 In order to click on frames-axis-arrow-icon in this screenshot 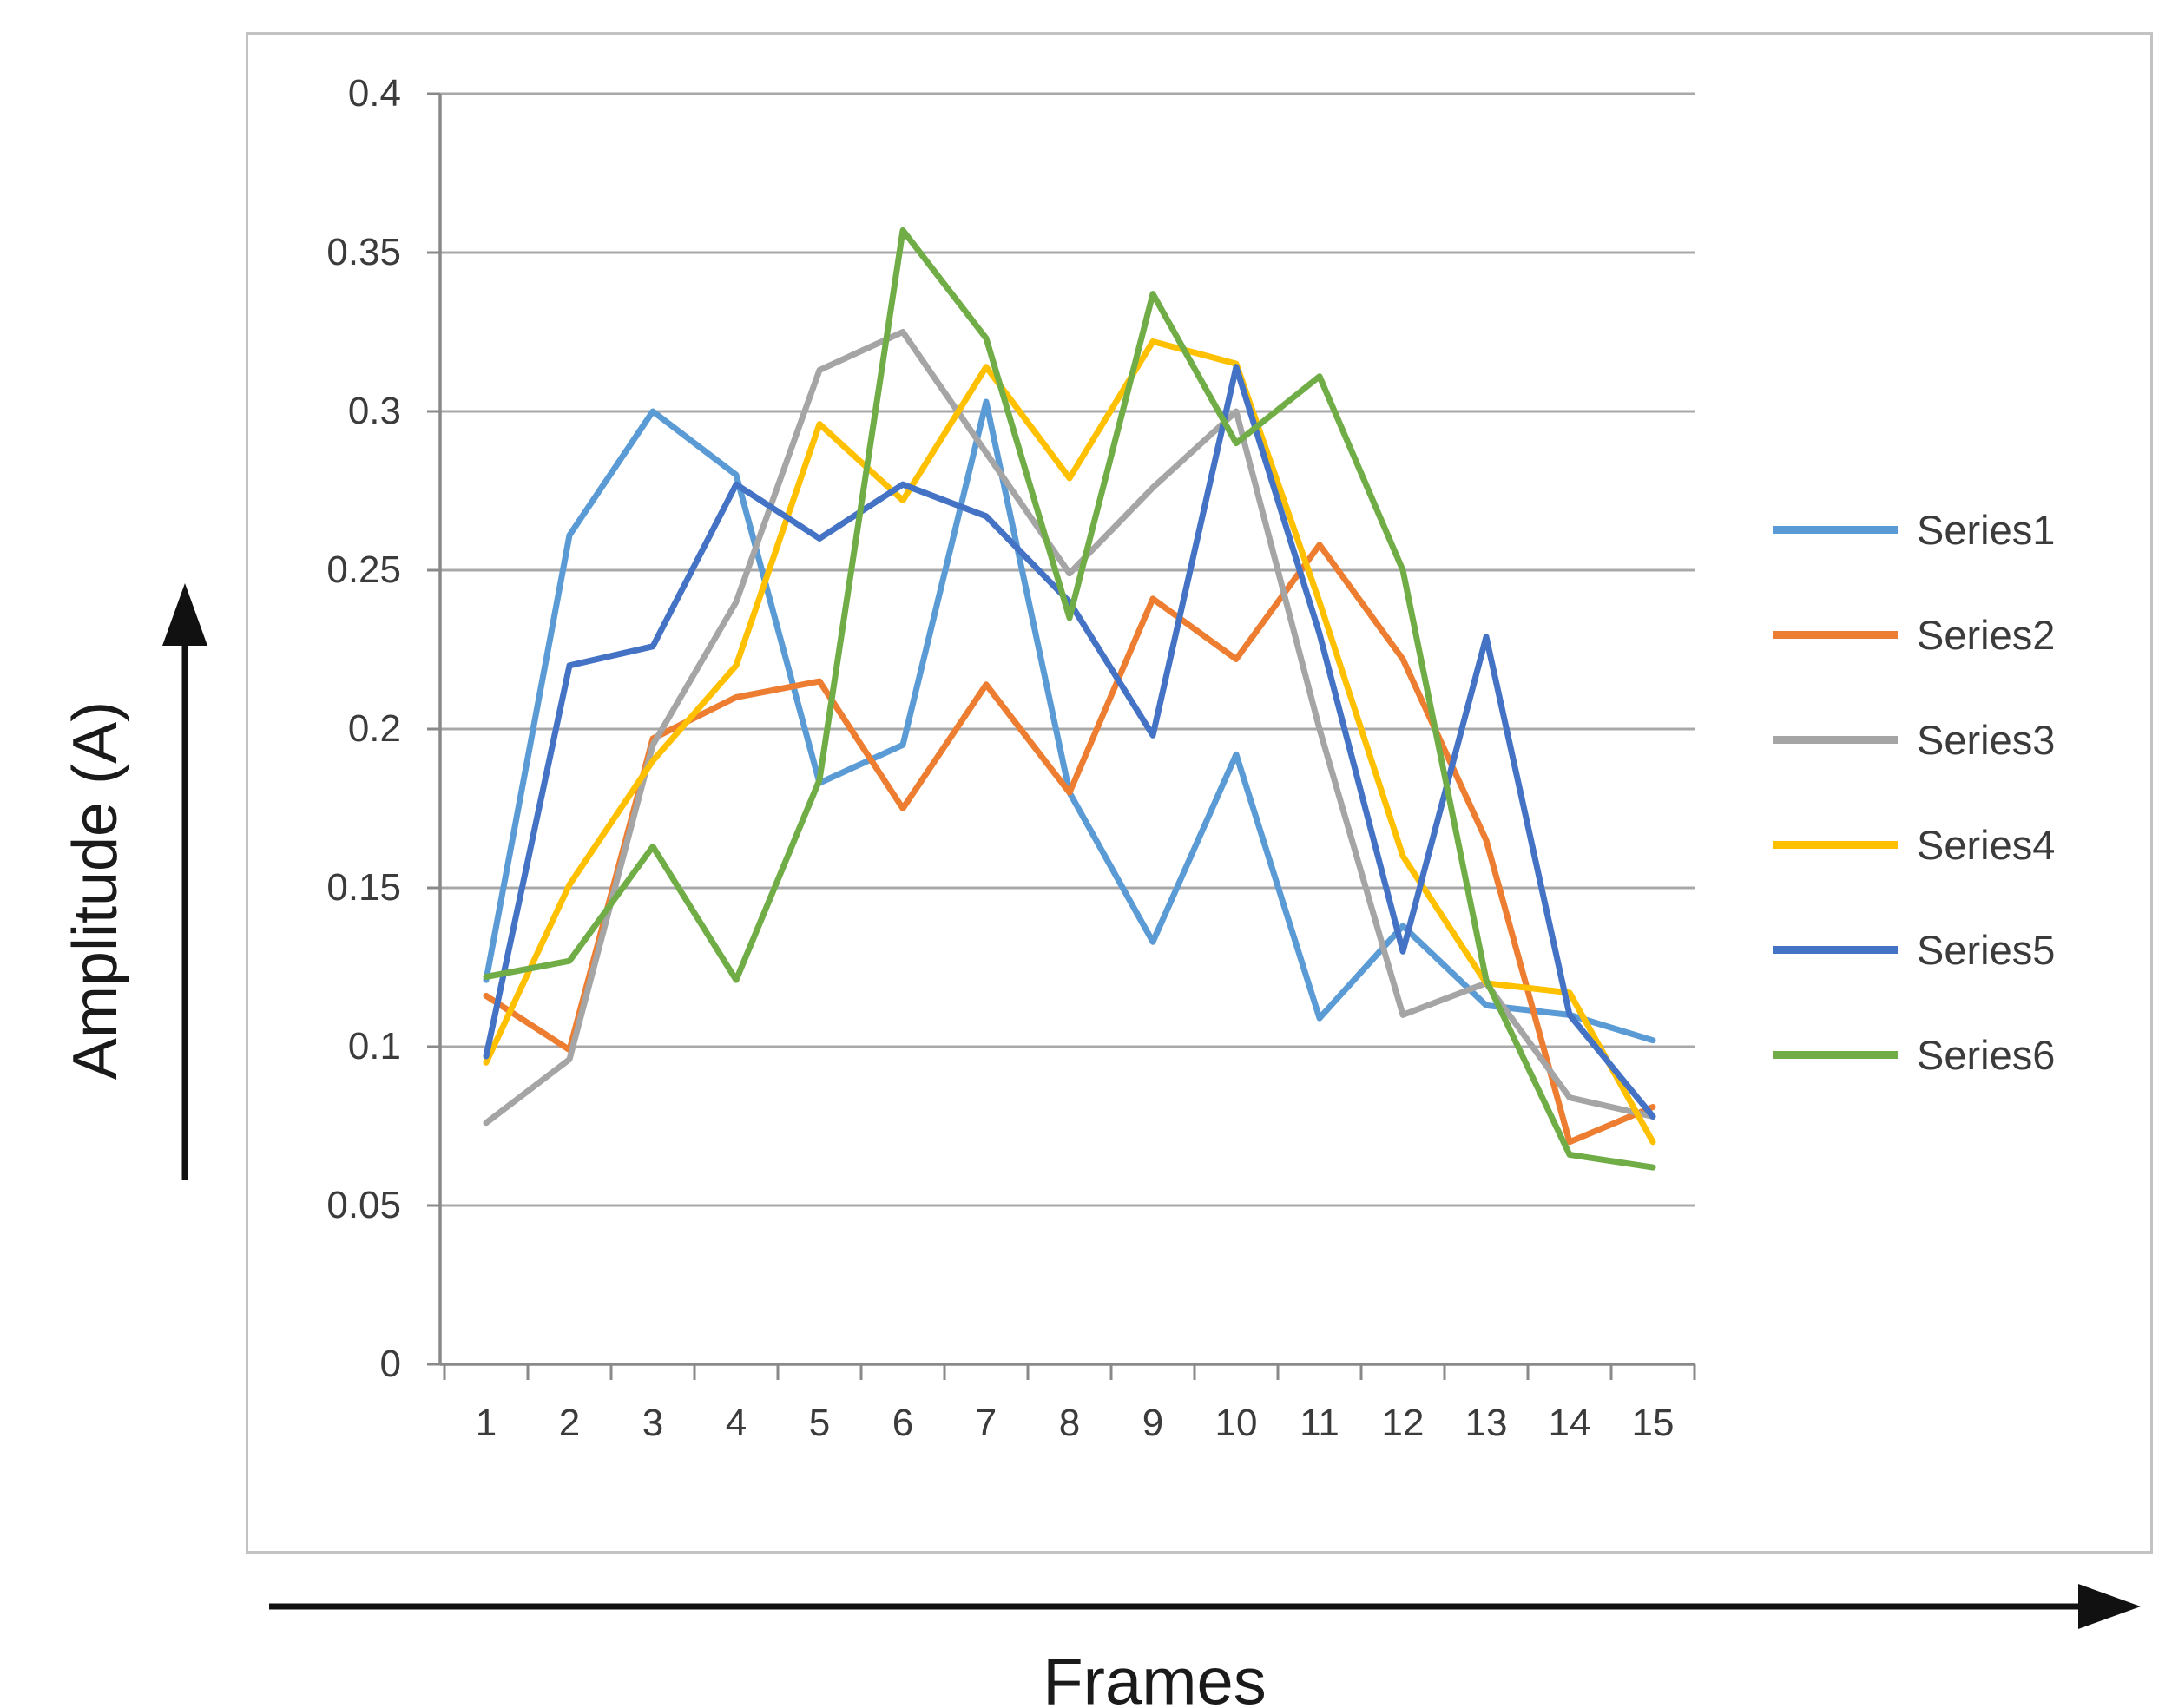, I will do `click(1205, 1606)`.